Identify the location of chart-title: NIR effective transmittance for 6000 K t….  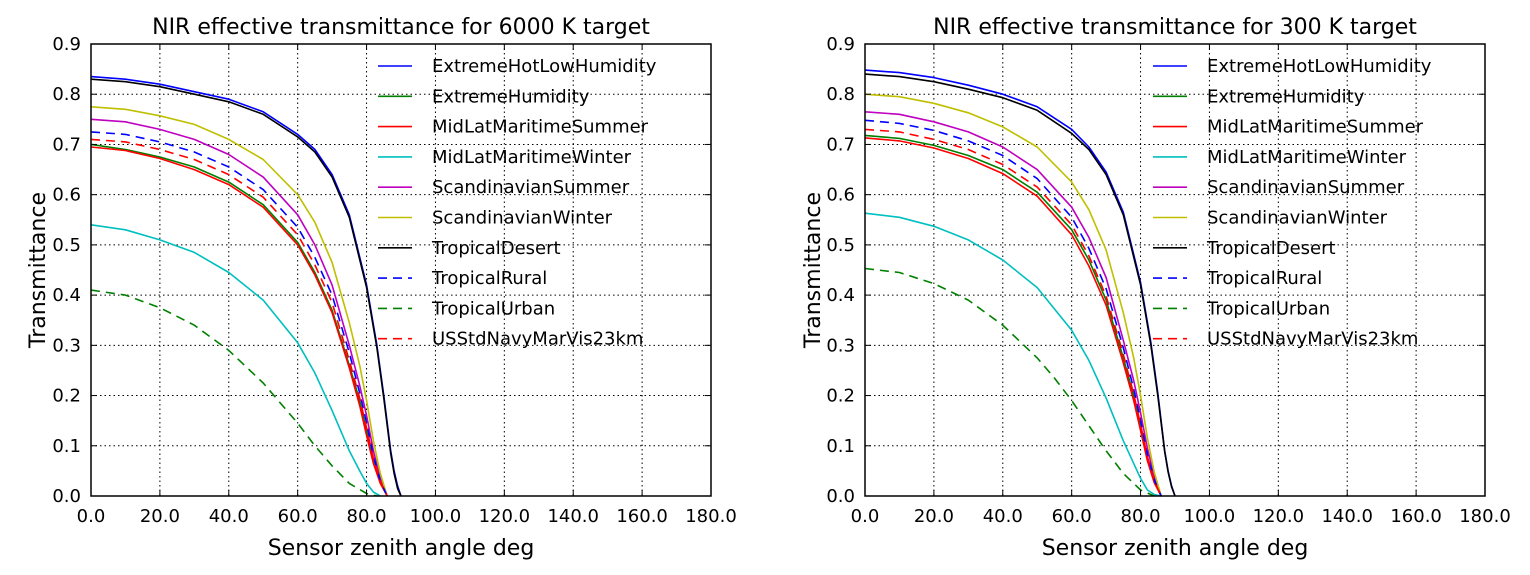
(401, 27).